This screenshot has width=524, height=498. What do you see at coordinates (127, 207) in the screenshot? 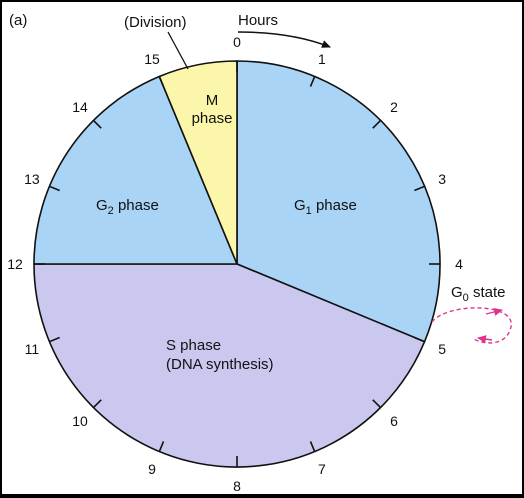
I see `g2-phase-label: G2 phase` at bounding box center [127, 207].